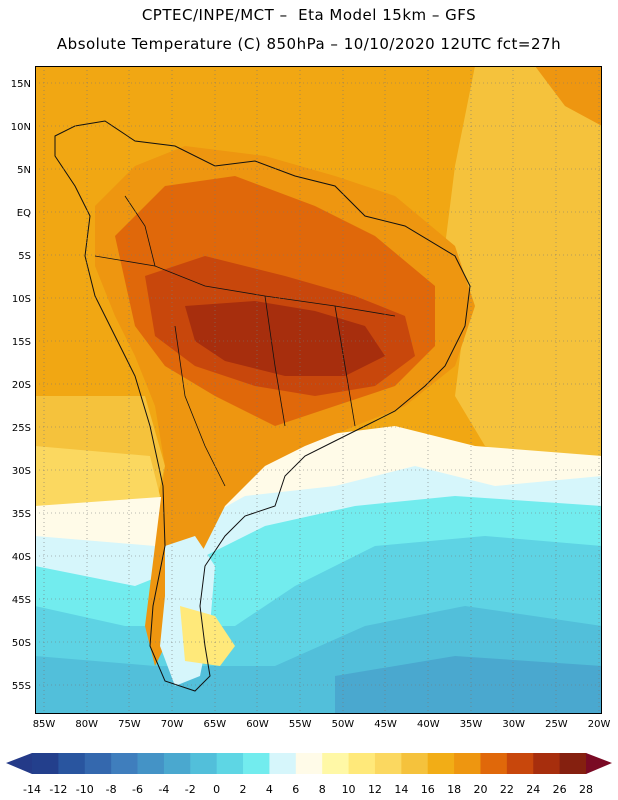 Image resolution: width=618 pixels, height=800 pixels. What do you see at coordinates (454, 789) in the screenshot?
I see `colorbar-tick-label: 18` at bounding box center [454, 789].